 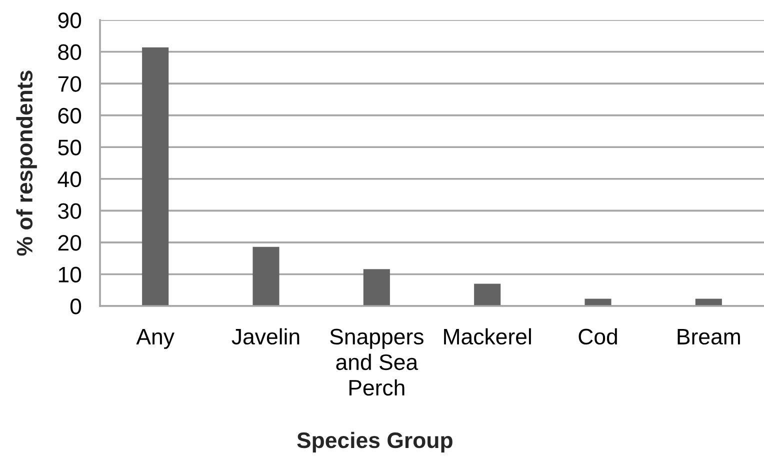 What do you see at coordinates (70, 211) in the screenshot?
I see `y-tick-label: 30` at bounding box center [70, 211].